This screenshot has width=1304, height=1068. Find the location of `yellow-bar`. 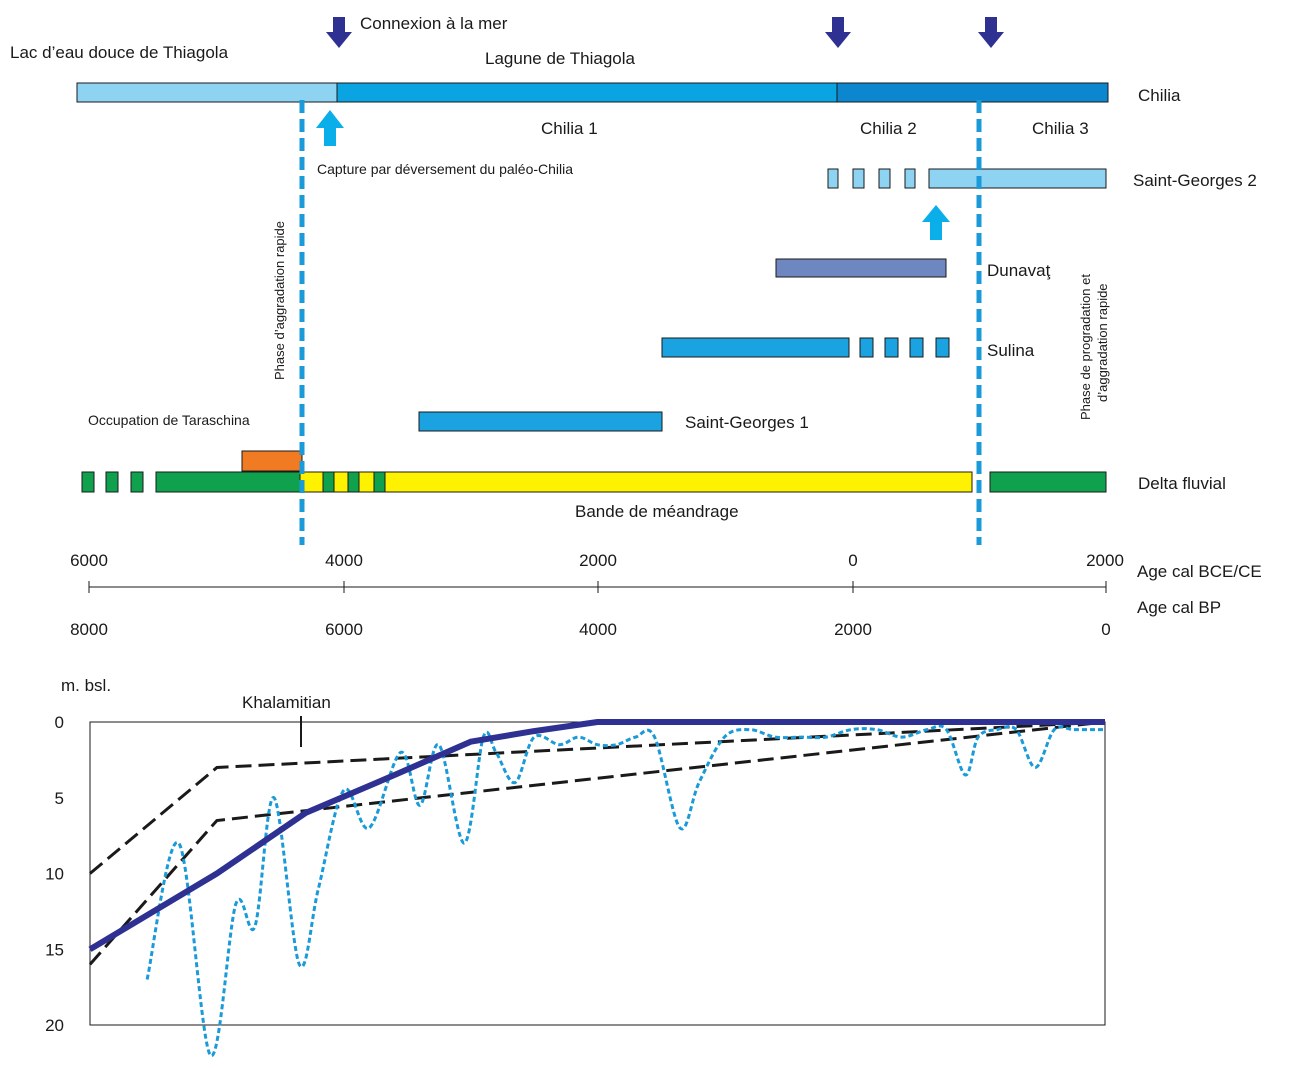

yellow-bar is located at coordinates (636, 482).